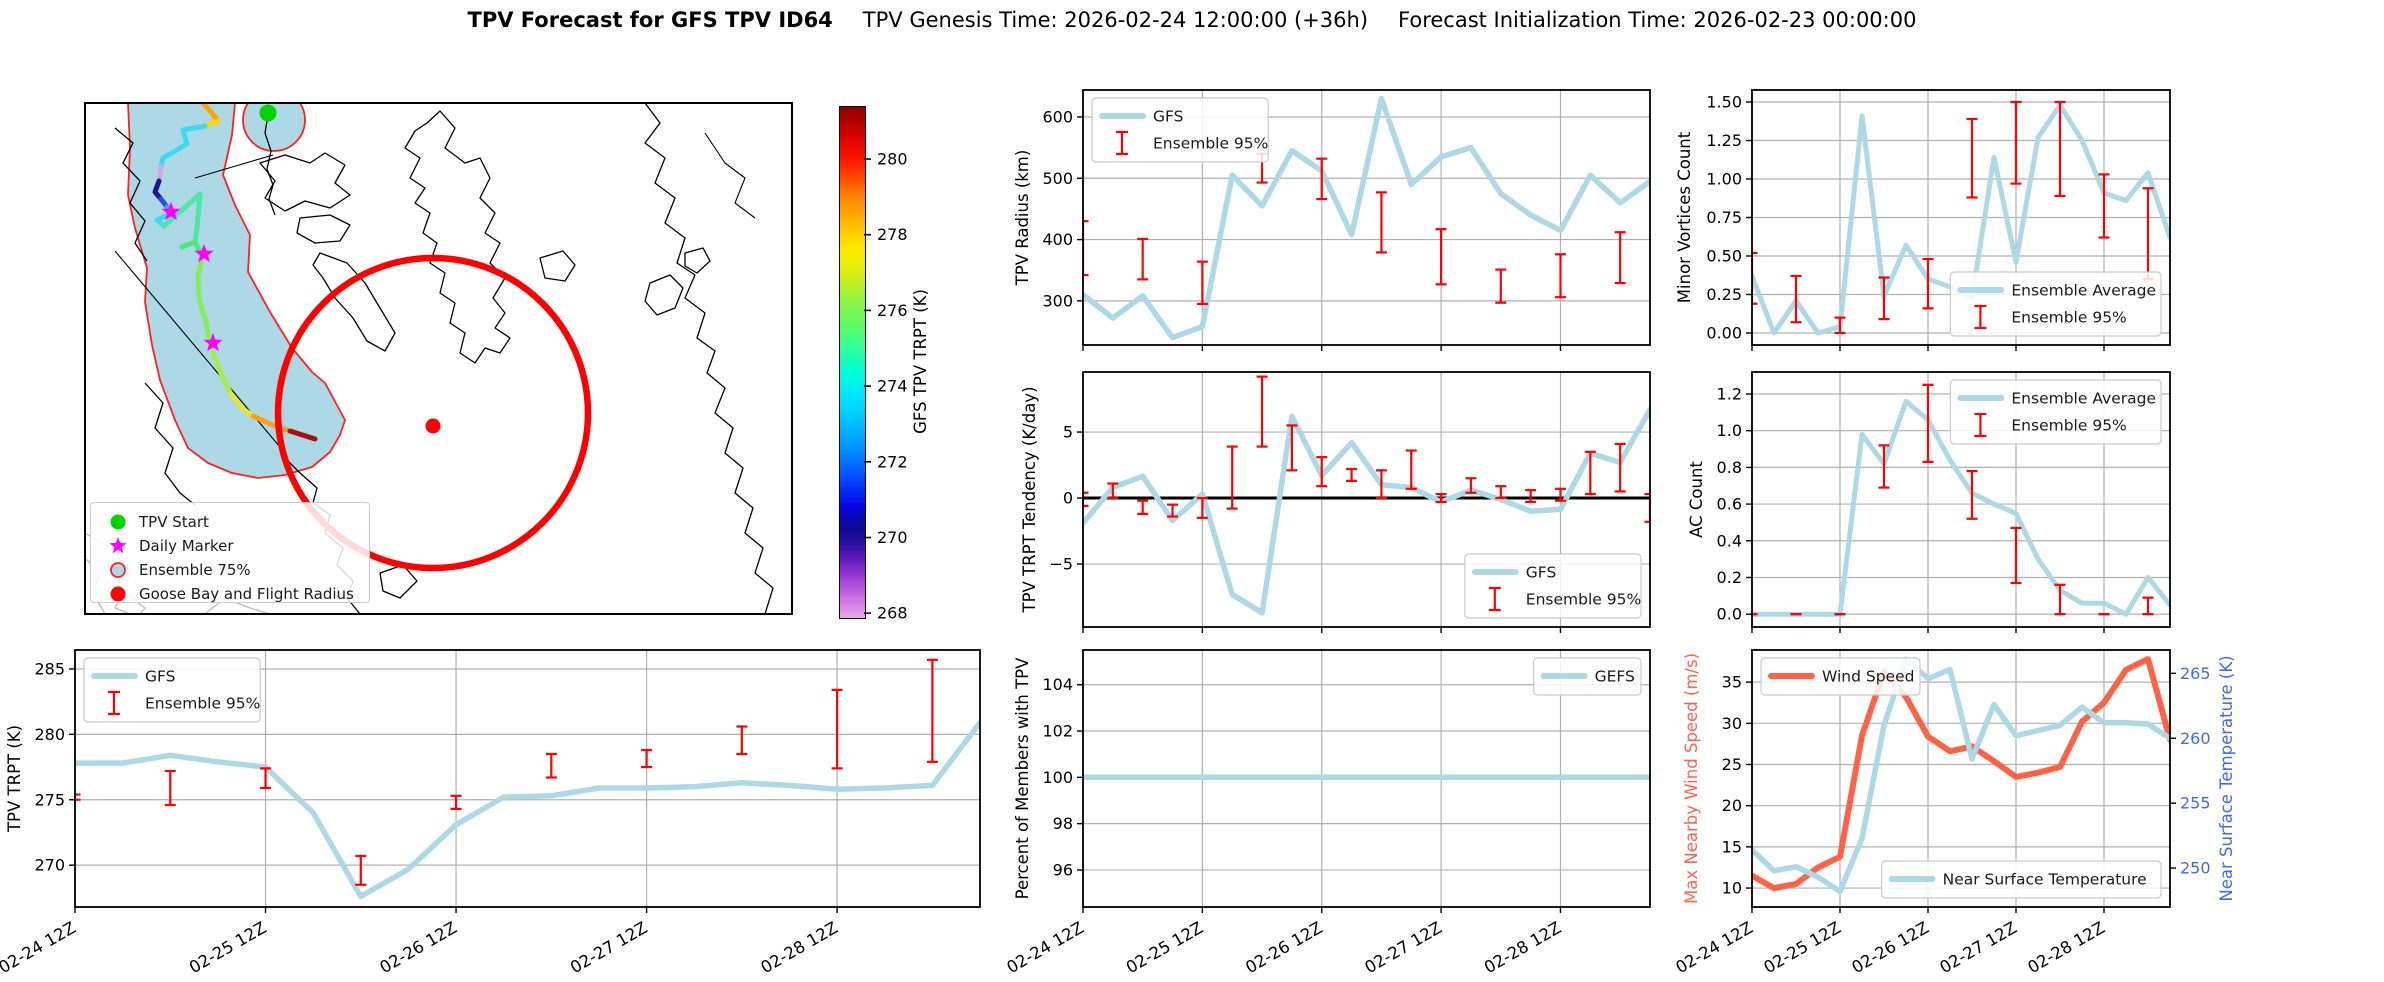 The image size is (2384, 982). I want to click on colorbar-axis: 268 270 272 274 276 278 280 GFS TPV TRPT (K), so click(897, 386).